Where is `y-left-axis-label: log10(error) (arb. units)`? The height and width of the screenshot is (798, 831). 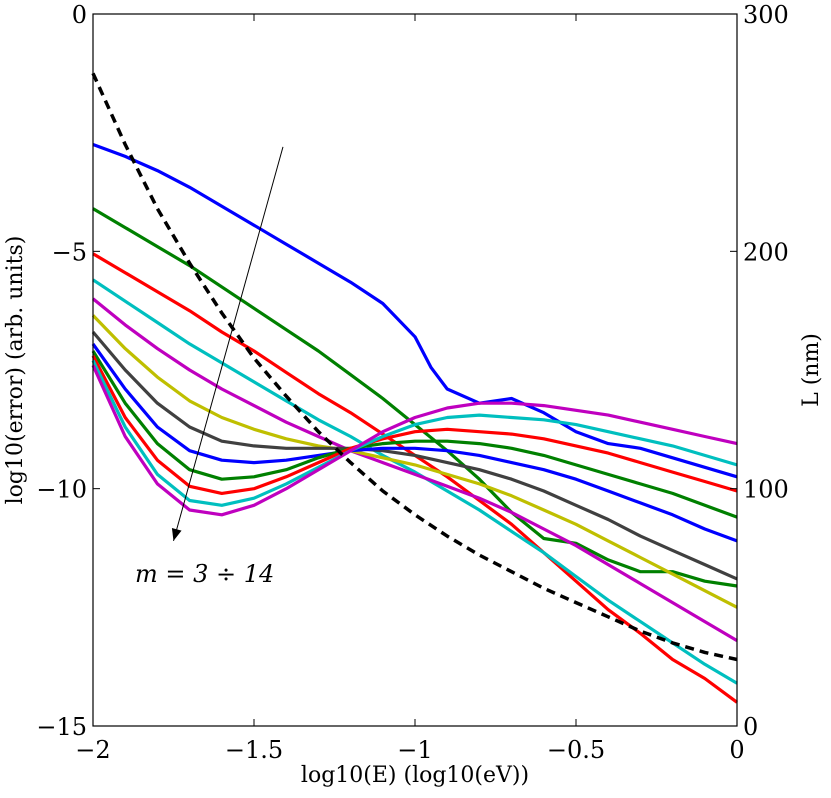 y-left-axis-label: log10(error) (arb. units) is located at coordinates (15, 370).